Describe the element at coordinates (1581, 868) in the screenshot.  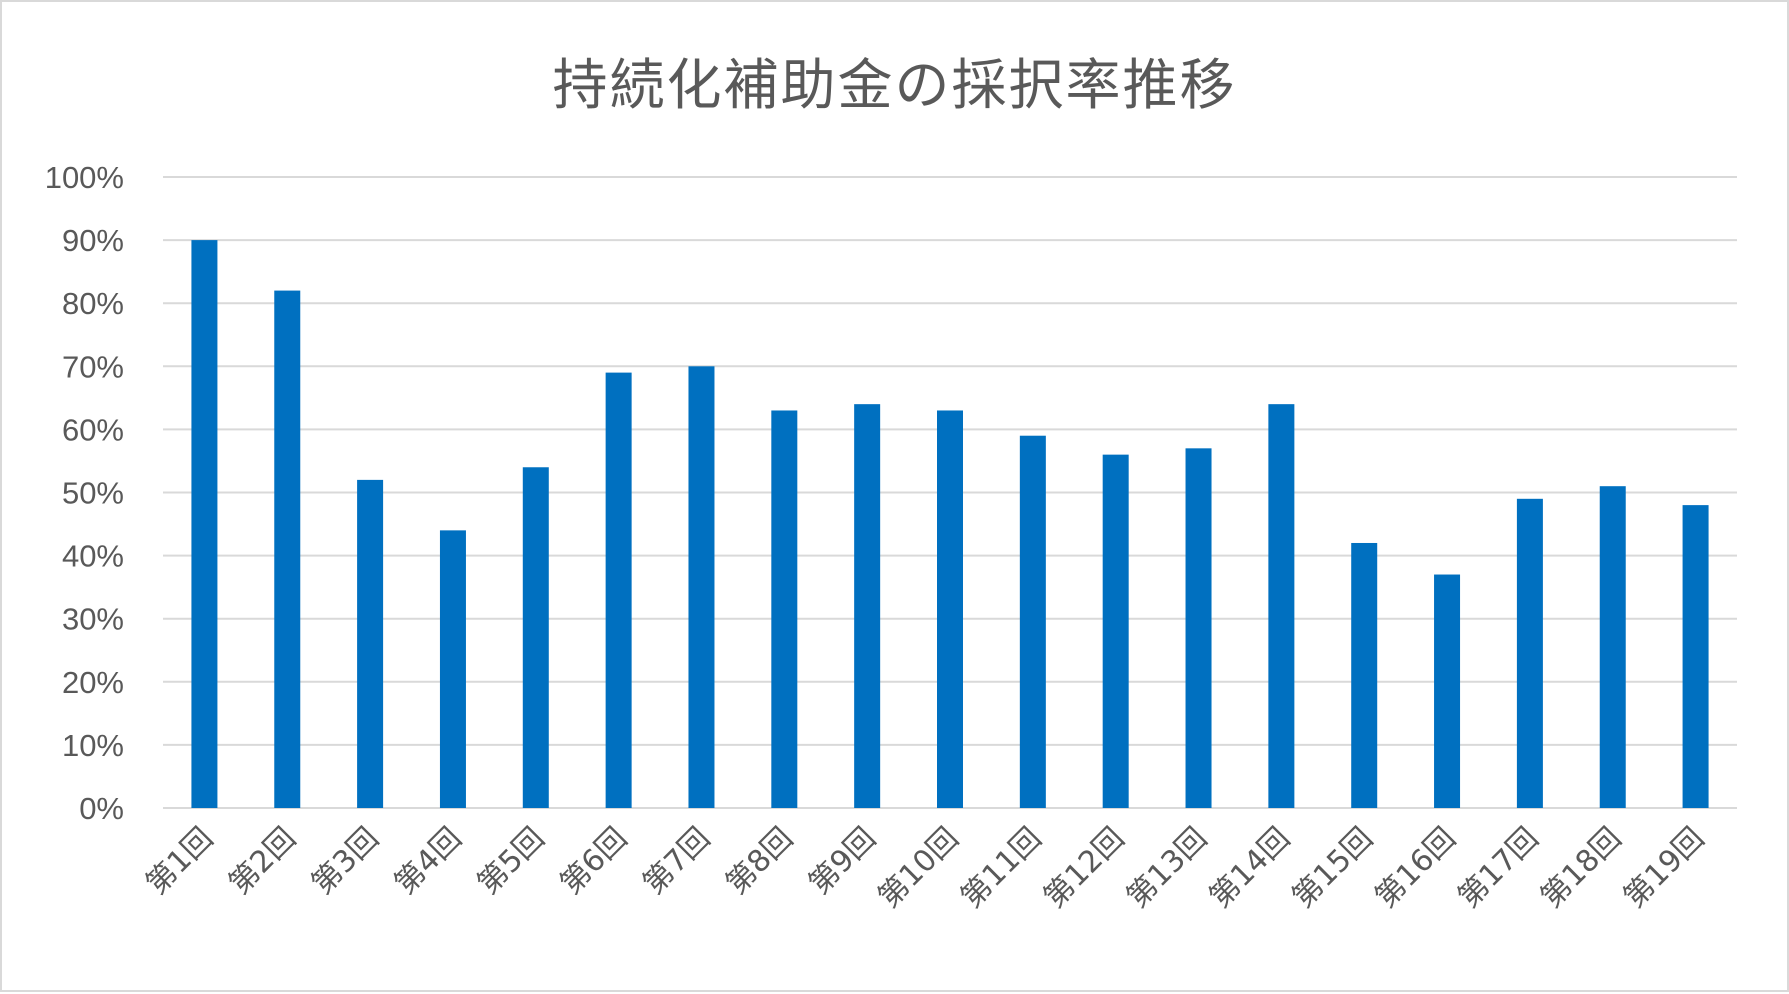
I see `x-tick-label: 第18回` at that location.